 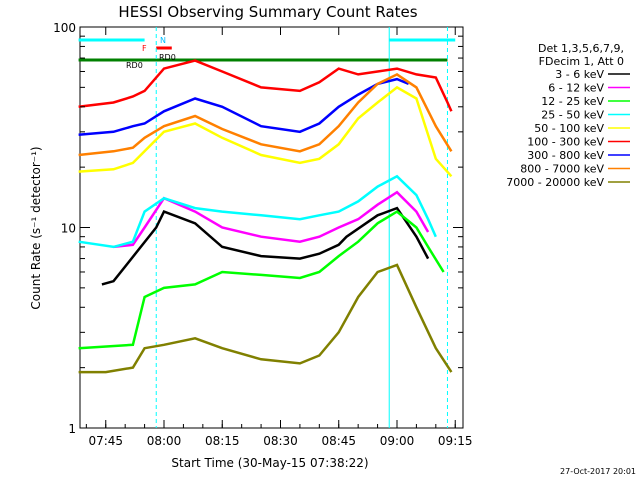 What do you see at coordinates (144, 48) in the screenshot?
I see `flag-label: F` at bounding box center [144, 48].